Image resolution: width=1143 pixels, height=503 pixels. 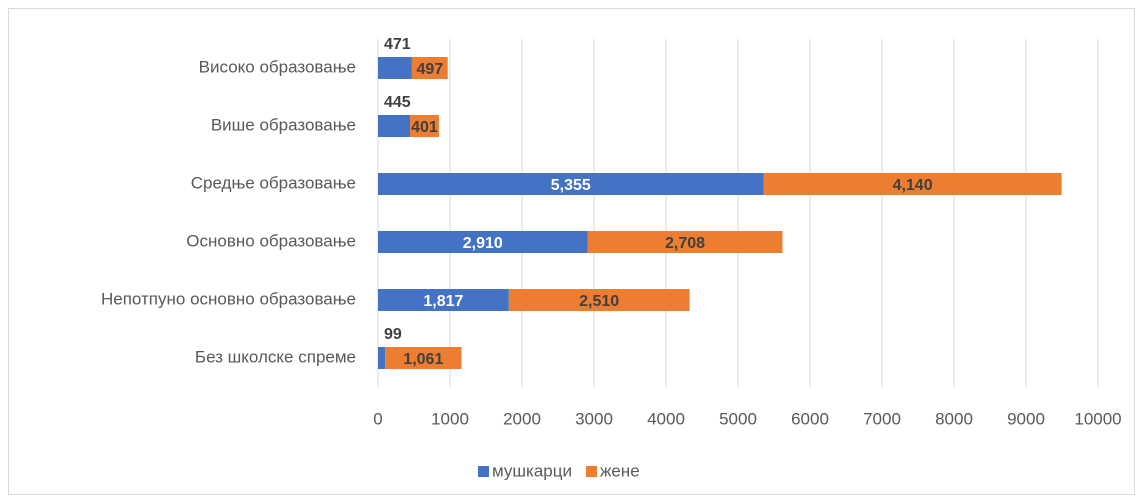 I want to click on data-label: 401, so click(x=424, y=127).